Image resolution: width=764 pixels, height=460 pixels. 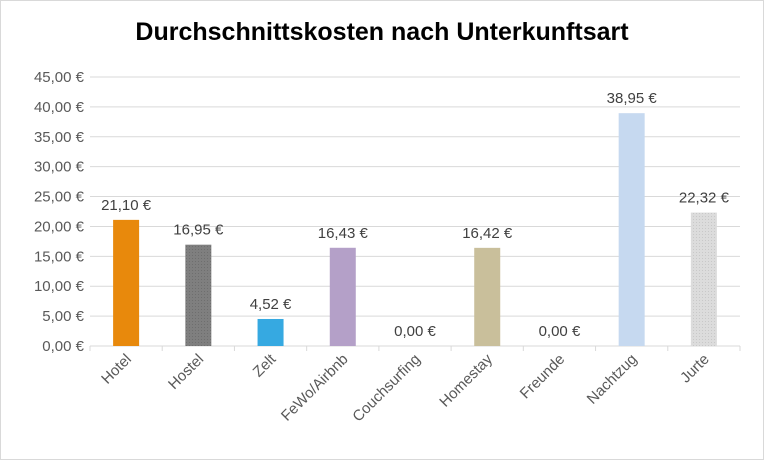 I want to click on y-tick-label: 25,00 €, so click(x=59, y=197).